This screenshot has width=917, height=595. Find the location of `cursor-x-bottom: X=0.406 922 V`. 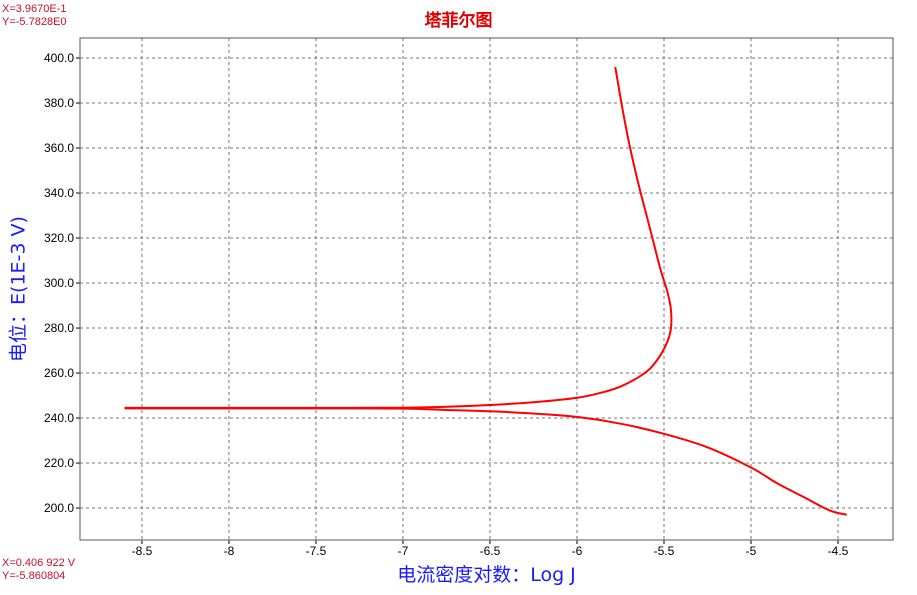

cursor-x-bottom: X=0.406 922 V is located at coordinates (39, 563).